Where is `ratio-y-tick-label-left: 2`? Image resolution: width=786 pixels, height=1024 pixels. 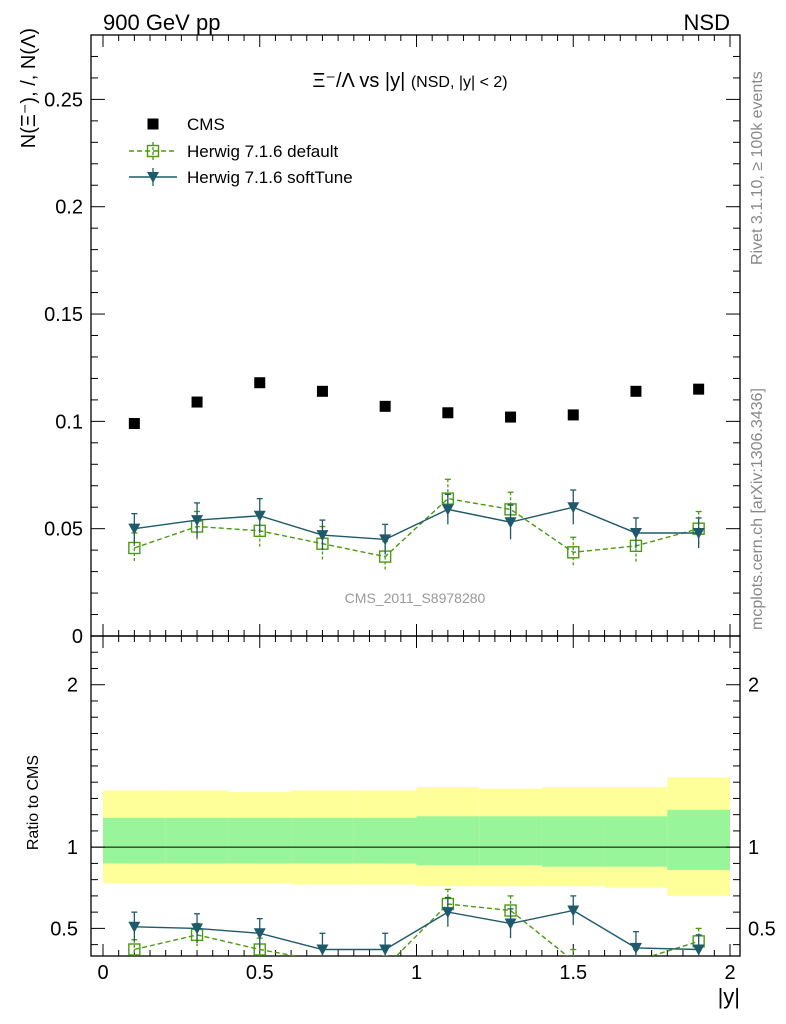
ratio-y-tick-label-left: 2 is located at coordinates (72, 686).